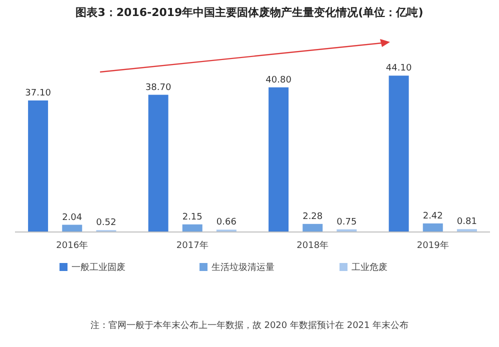 This screenshot has height=347, width=499. What do you see at coordinates (106, 223) in the screenshot?
I see `data-label: 0.52` at bounding box center [106, 223].